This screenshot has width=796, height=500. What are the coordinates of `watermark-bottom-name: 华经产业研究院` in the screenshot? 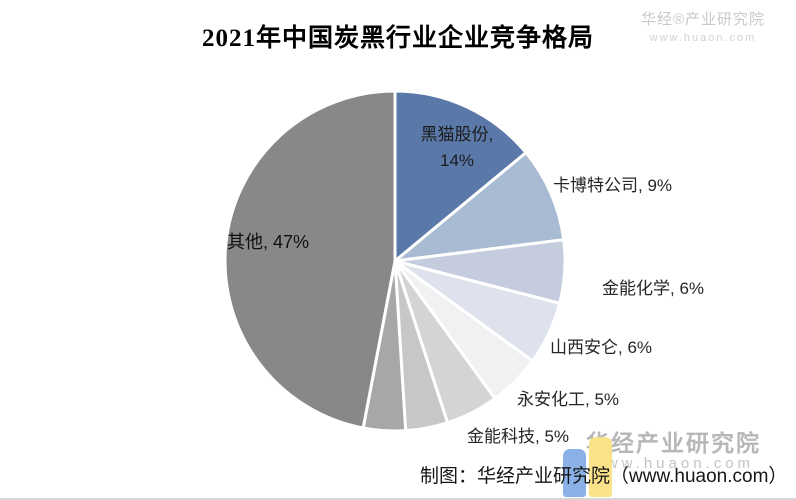 It's located at (673, 443).